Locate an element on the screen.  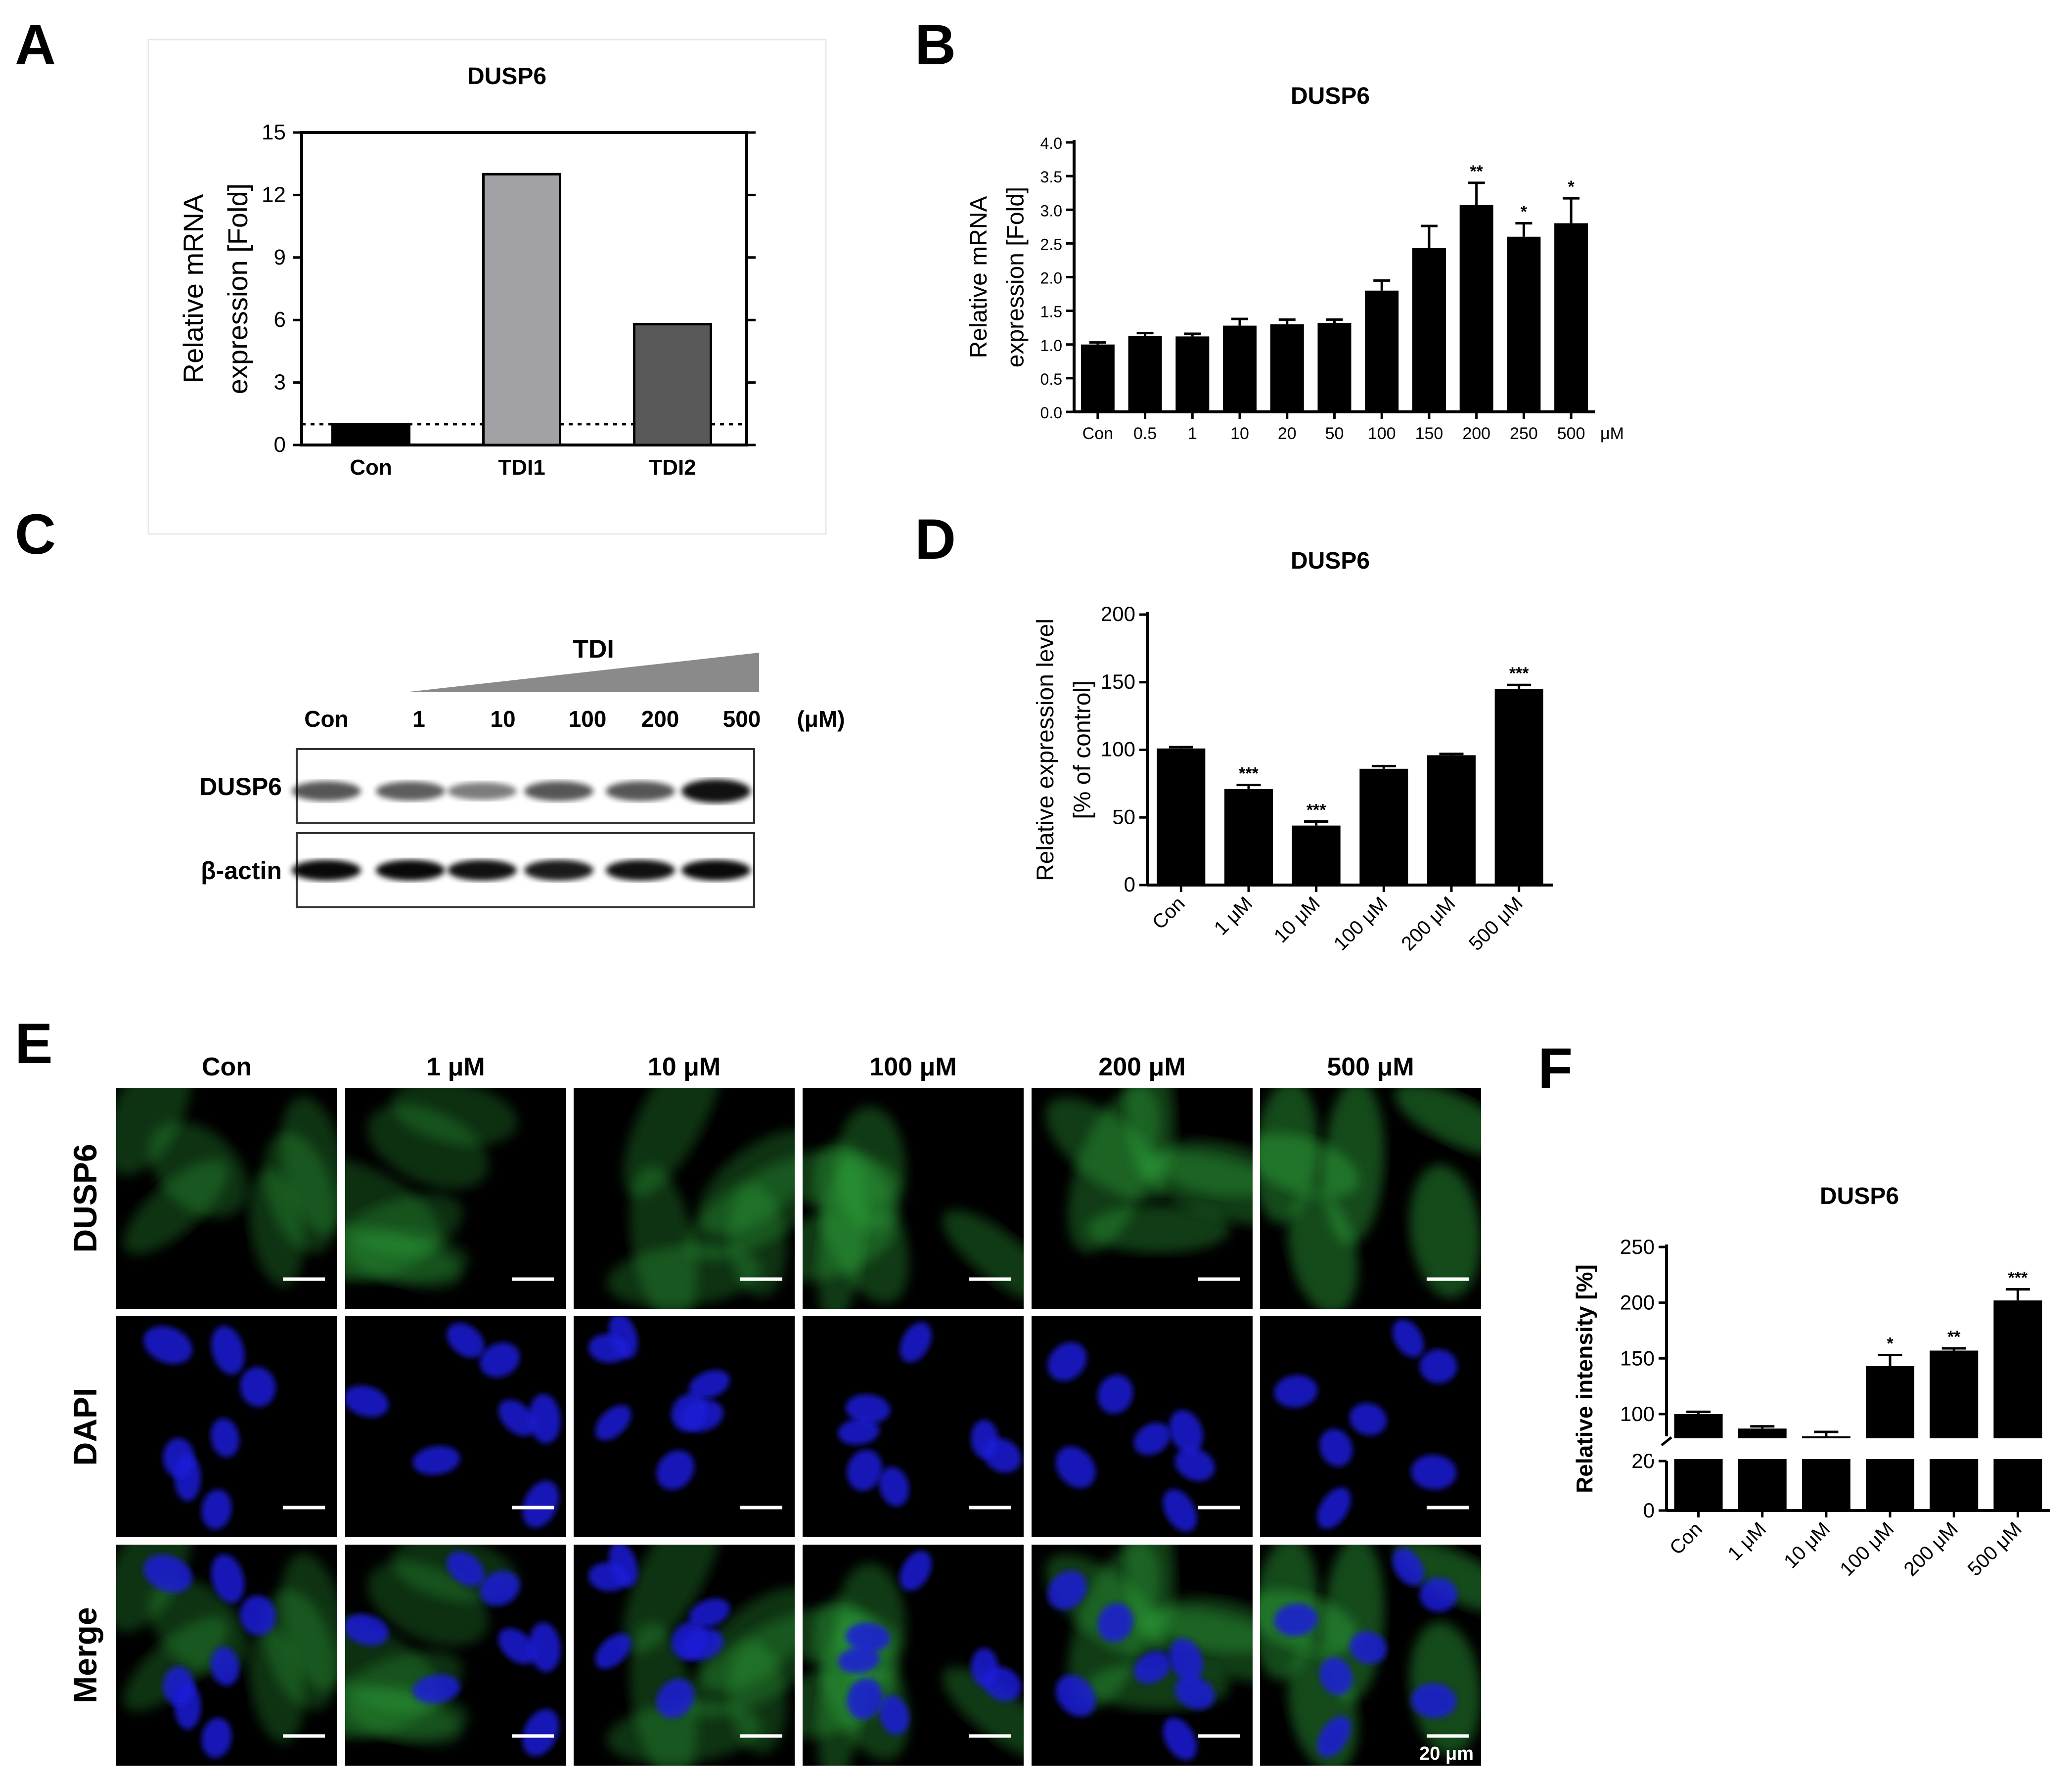
concentration-gradient-triangle is located at coordinates (582, 672).